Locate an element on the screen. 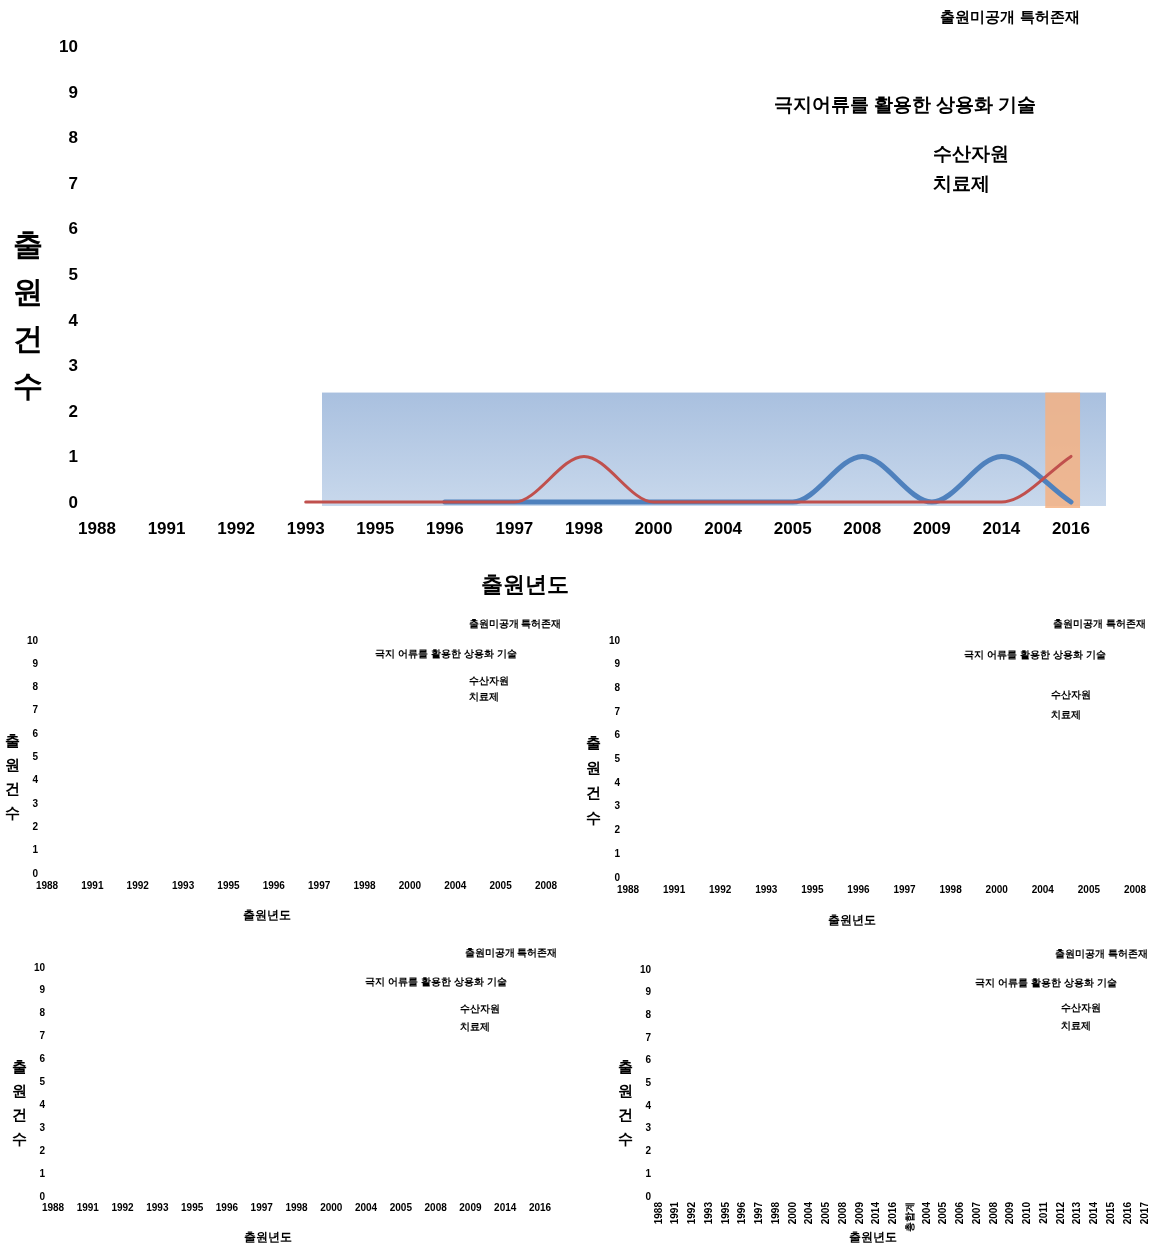 This screenshot has width=1151, height=1245. x-tick-label: 1995 is located at coordinates (375, 528).